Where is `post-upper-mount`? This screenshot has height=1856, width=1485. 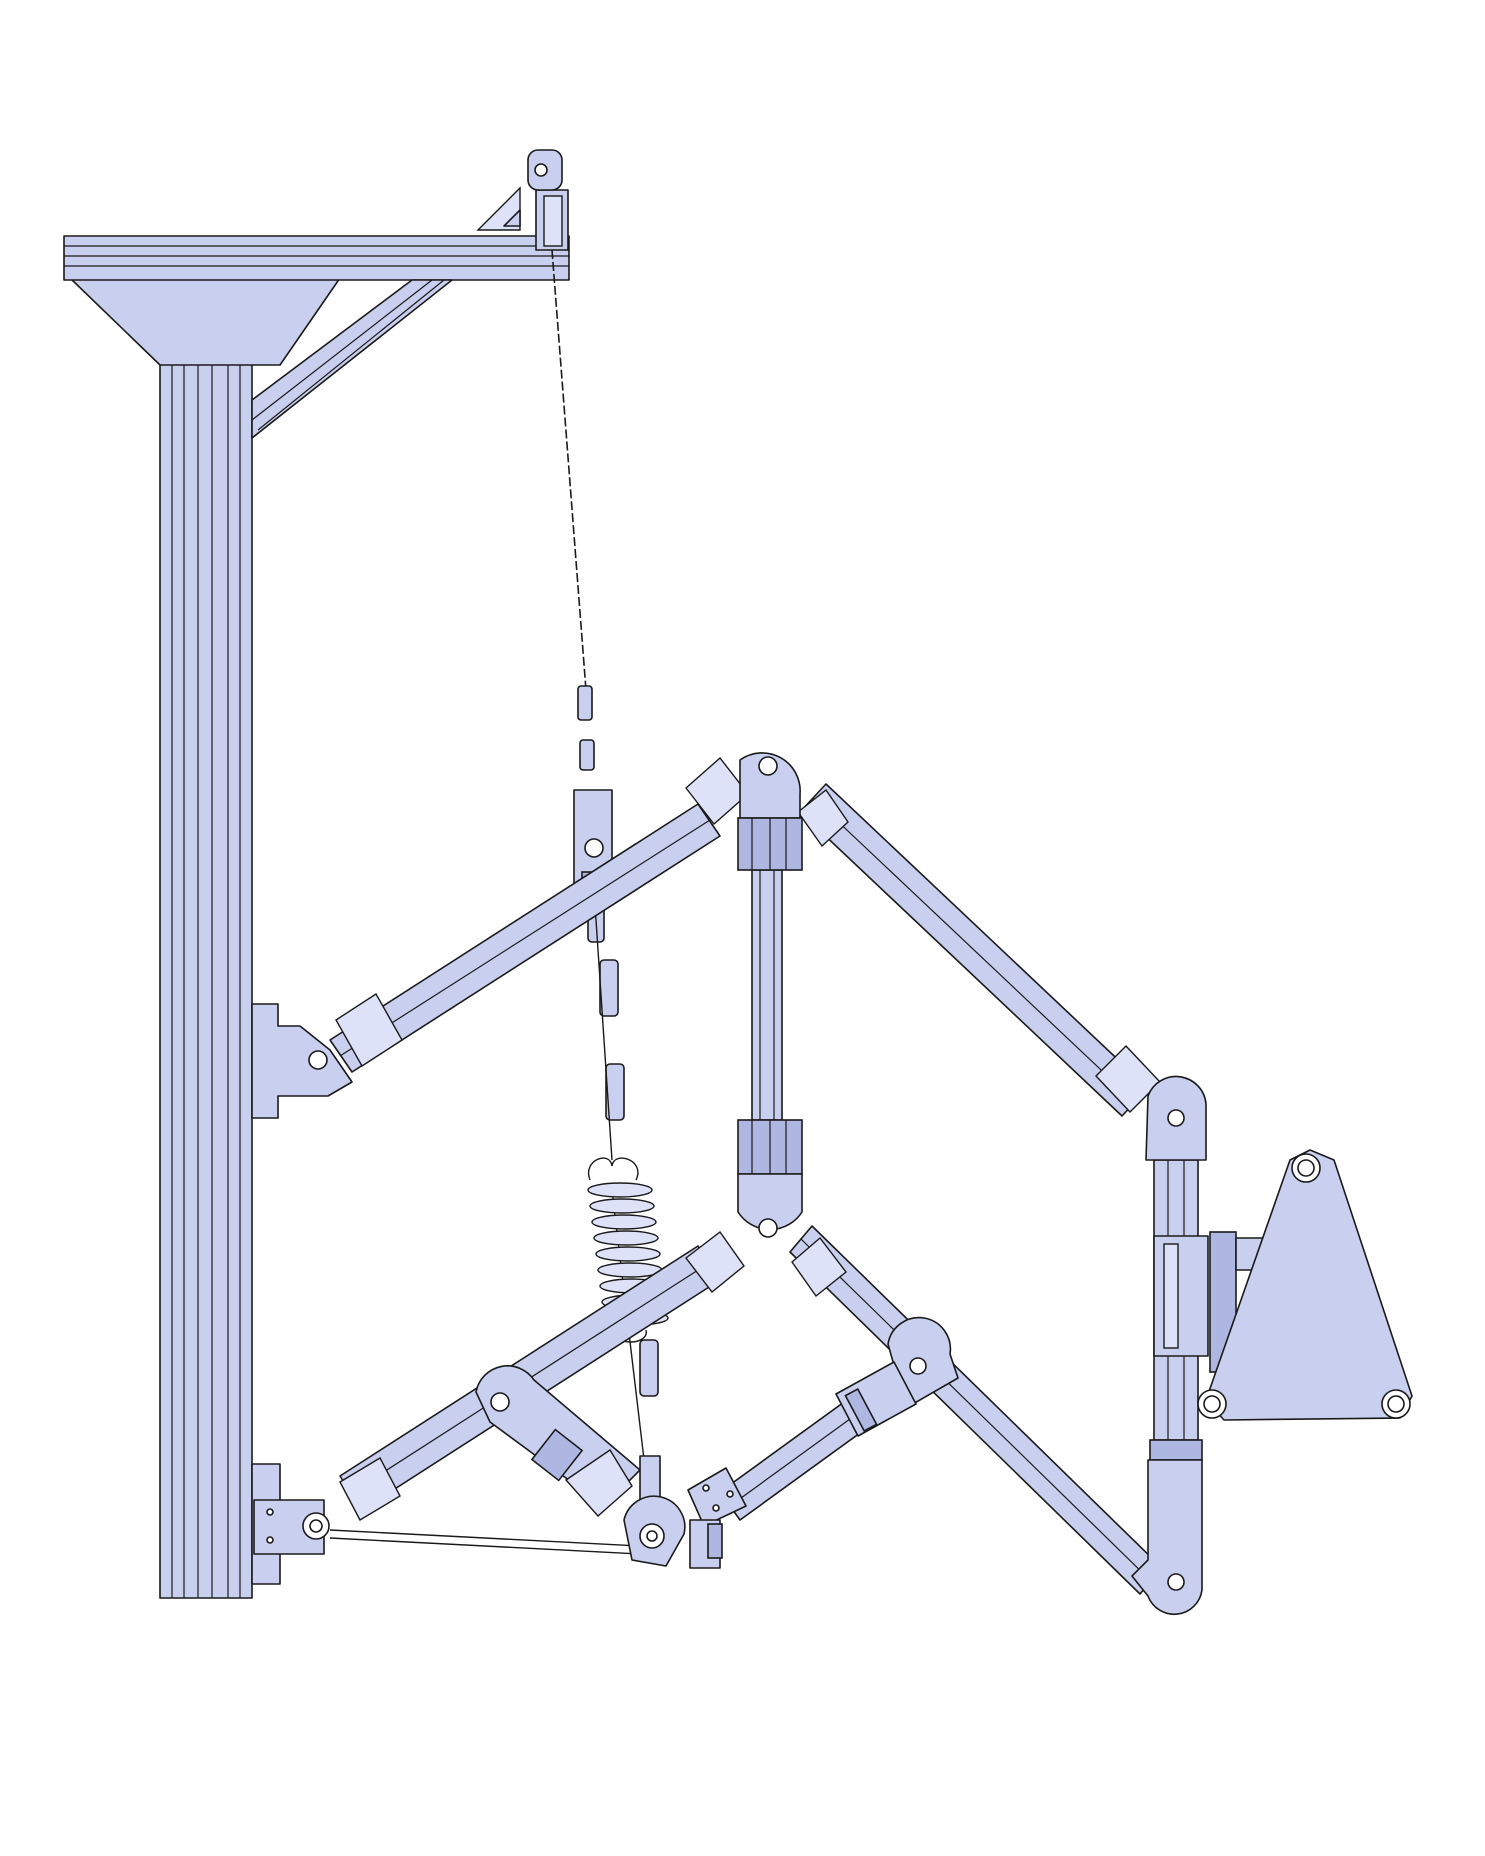
post-upper-mount is located at coordinates (327, 1056).